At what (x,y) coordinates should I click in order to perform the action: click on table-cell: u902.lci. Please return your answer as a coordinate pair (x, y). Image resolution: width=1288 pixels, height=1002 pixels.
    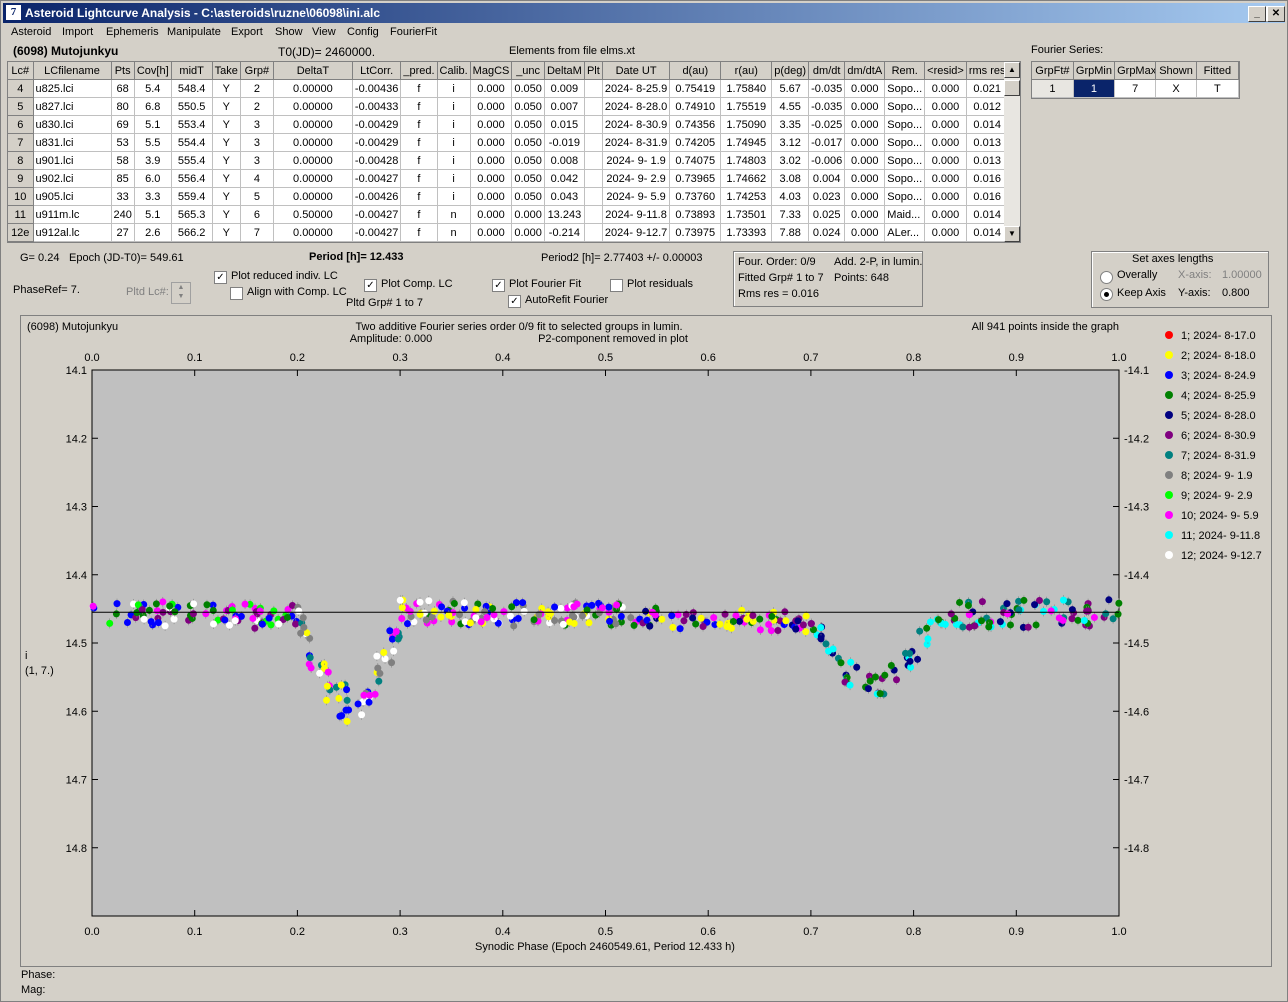
    Looking at the image, I should click on (72, 178).